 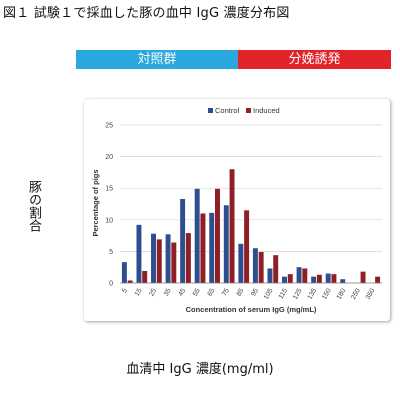 What do you see at coordinates (182, 292) in the screenshot?
I see `x-tick-label: 45` at bounding box center [182, 292].